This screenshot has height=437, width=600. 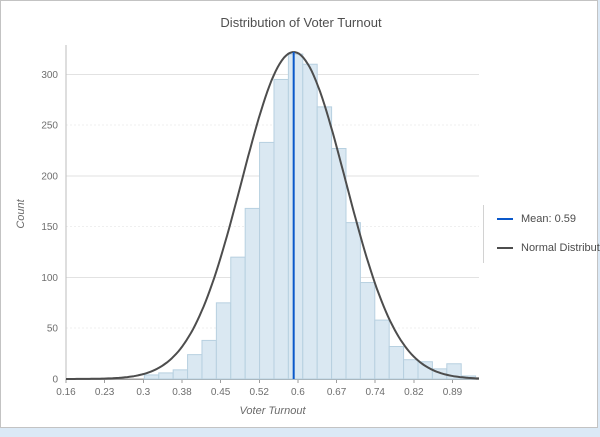 What do you see at coordinates (298, 392) in the screenshot?
I see `x-tick-label: 0.6` at bounding box center [298, 392].